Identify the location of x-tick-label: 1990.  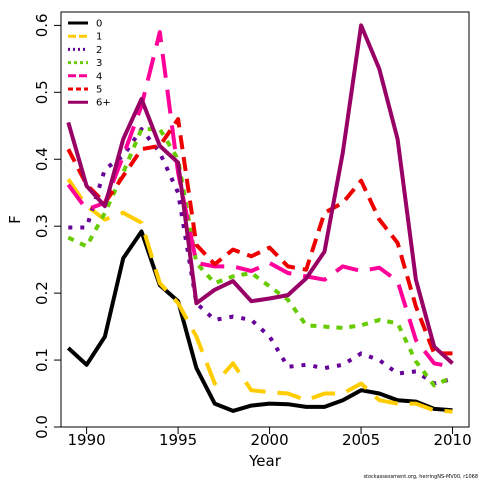
(87, 440).